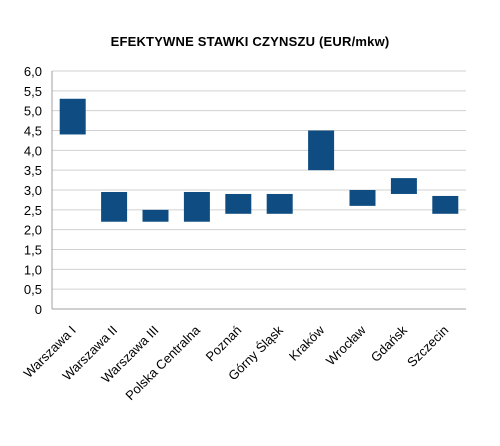 The width and height of the screenshot is (500, 446). Describe the element at coordinates (33, 170) in the screenshot. I see `y-tick-label: 3,5` at that location.